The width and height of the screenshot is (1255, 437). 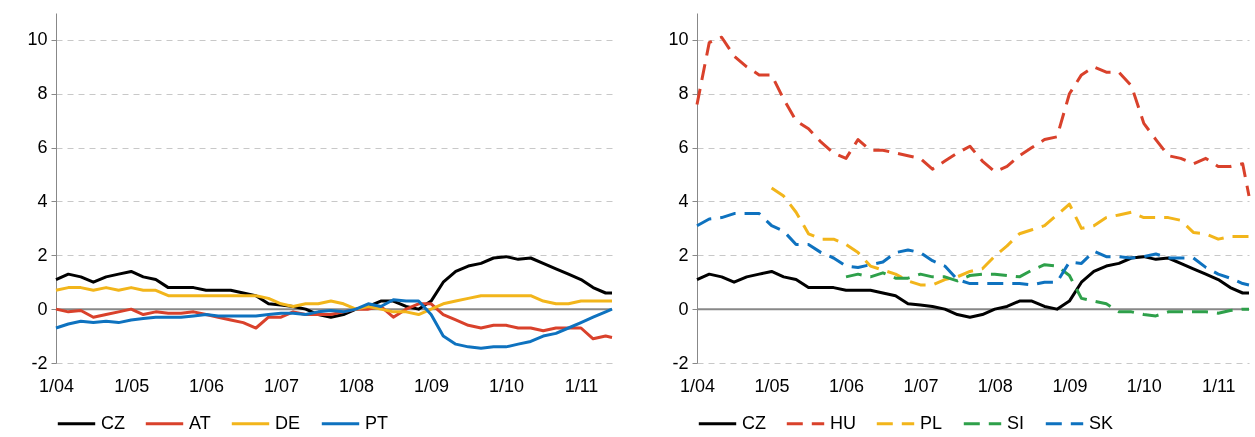 What do you see at coordinates (931, 422) in the screenshot?
I see `legend-label: PL` at bounding box center [931, 422].